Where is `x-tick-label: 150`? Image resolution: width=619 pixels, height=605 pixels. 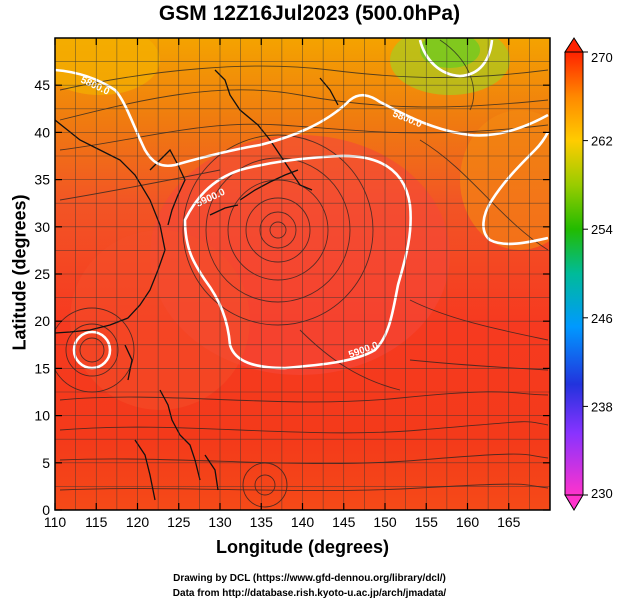 x-tick-label: 150 is located at coordinates (385, 522).